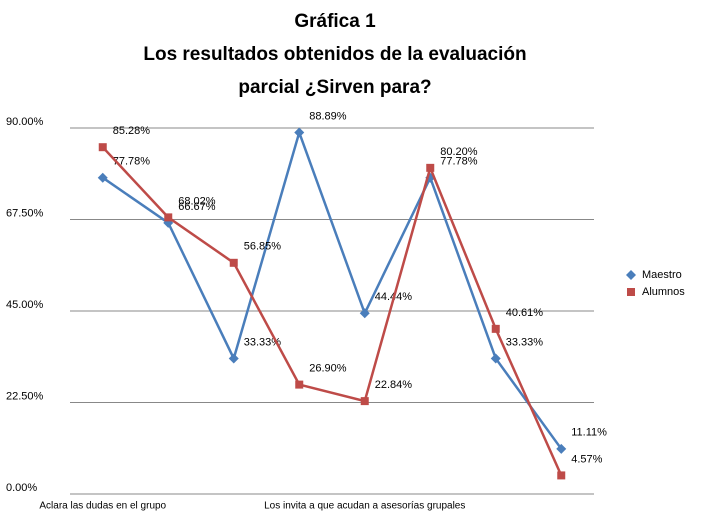 This screenshot has height=512, width=707. What do you see at coordinates (328, 369) in the screenshot?
I see `data-label: 26.90%` at bounding box center [328, 369].